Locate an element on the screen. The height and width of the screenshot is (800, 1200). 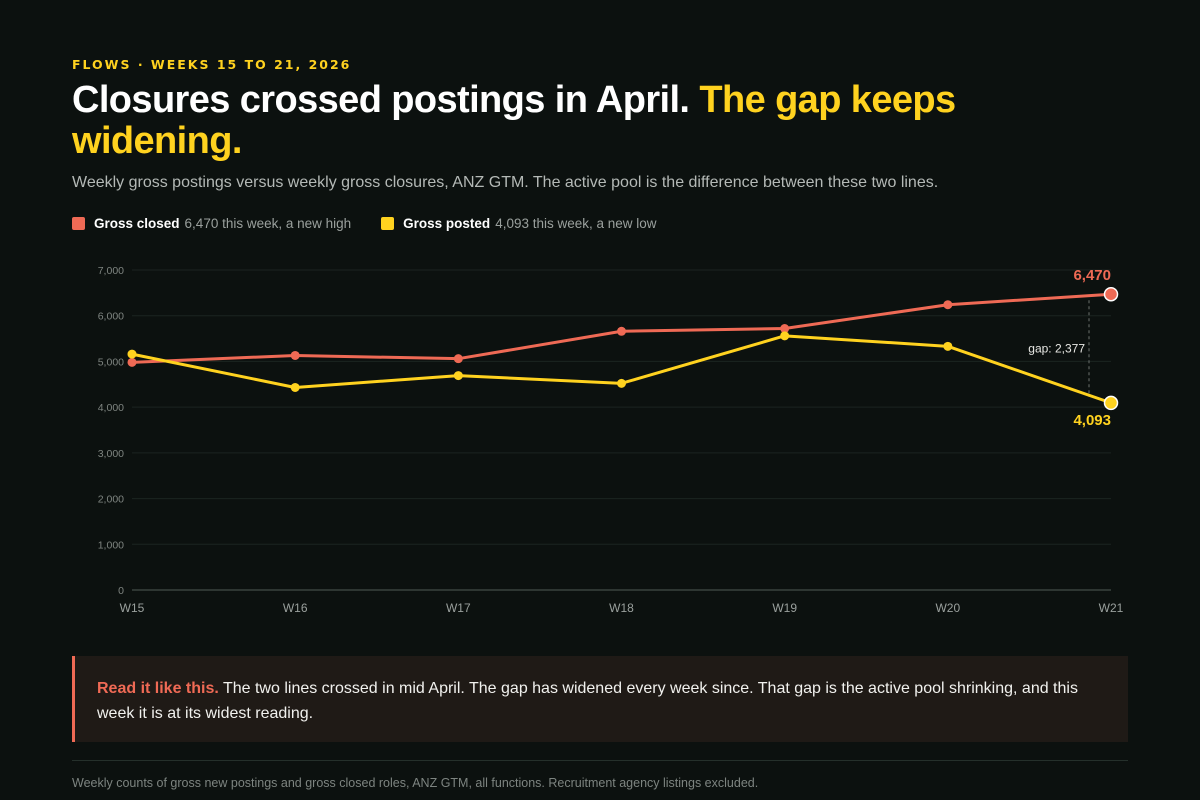
x-tick-label: W20 is located at coordinates (947, 608).